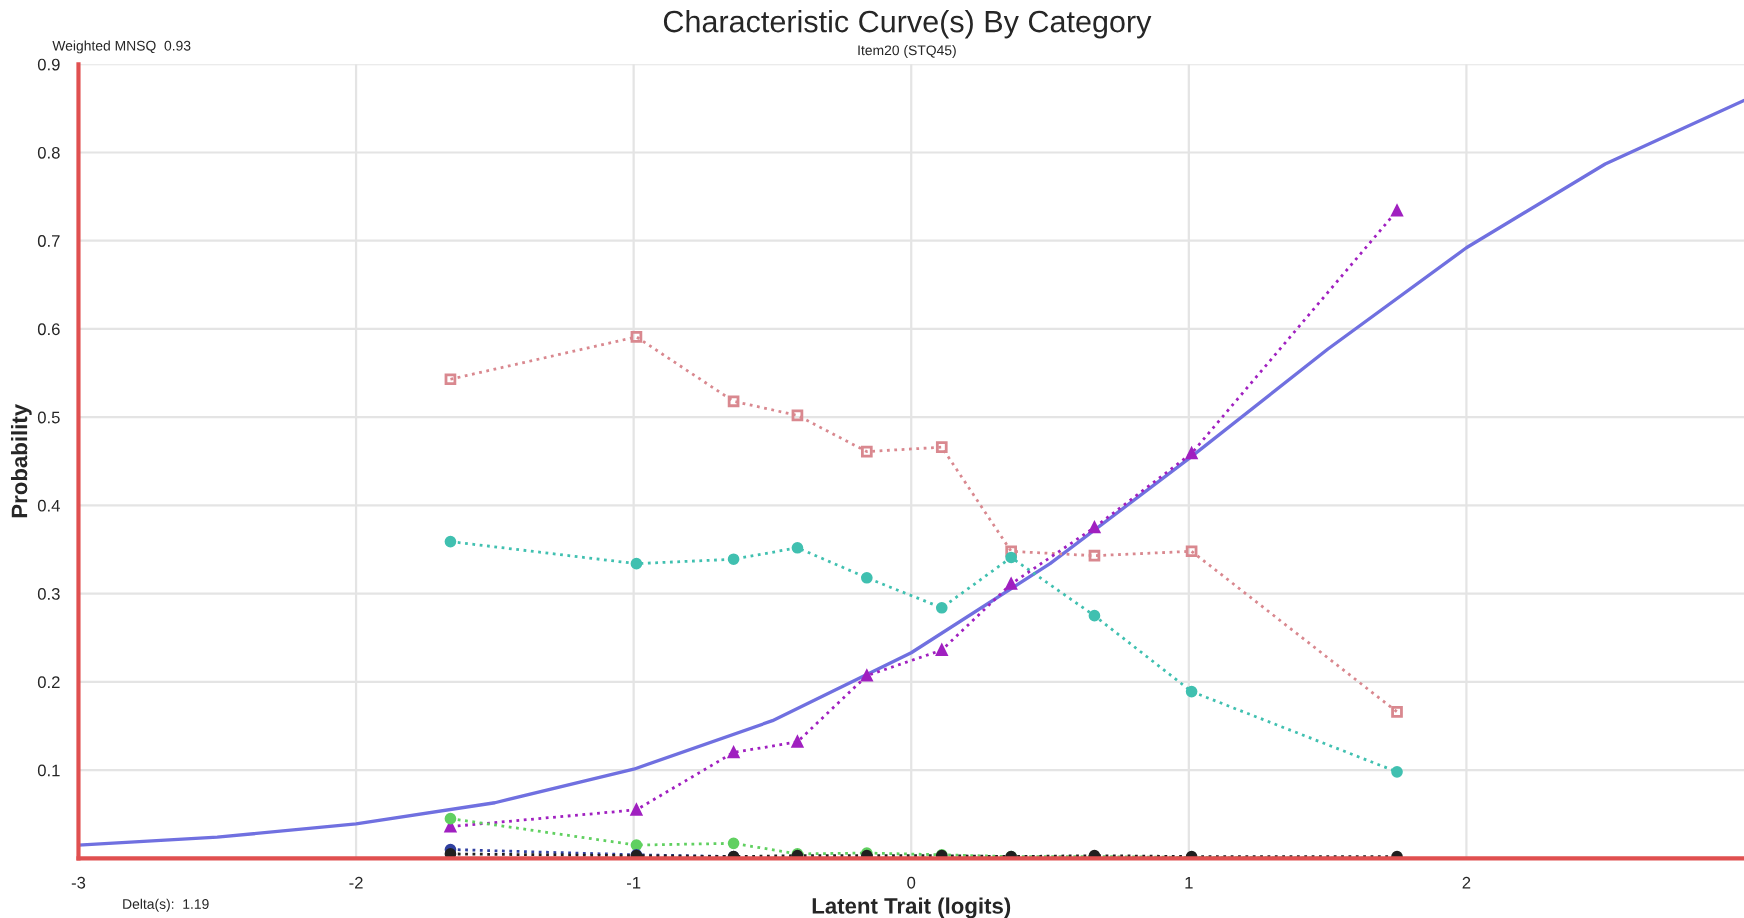  What do you see at coordinates (633, 883) in the screenshot?
I see `x-tick-label: -1` at bounding box center [633, 883].